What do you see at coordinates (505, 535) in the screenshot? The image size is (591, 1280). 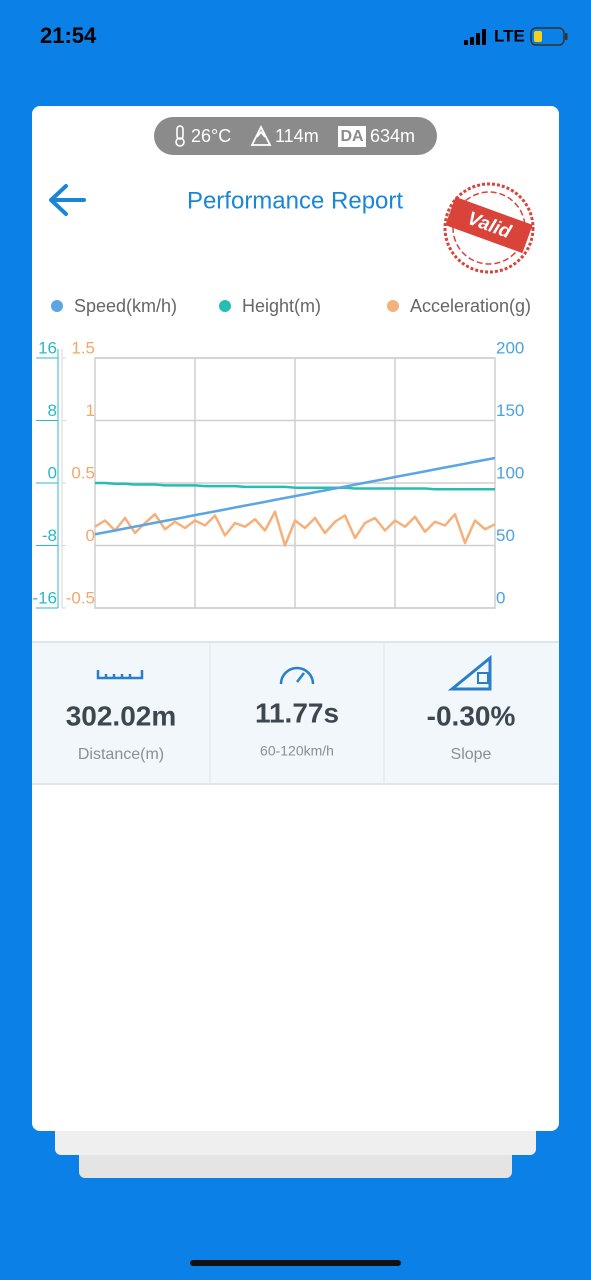 I see `y2-tick-label: 50` at bounding box center [505, 535].